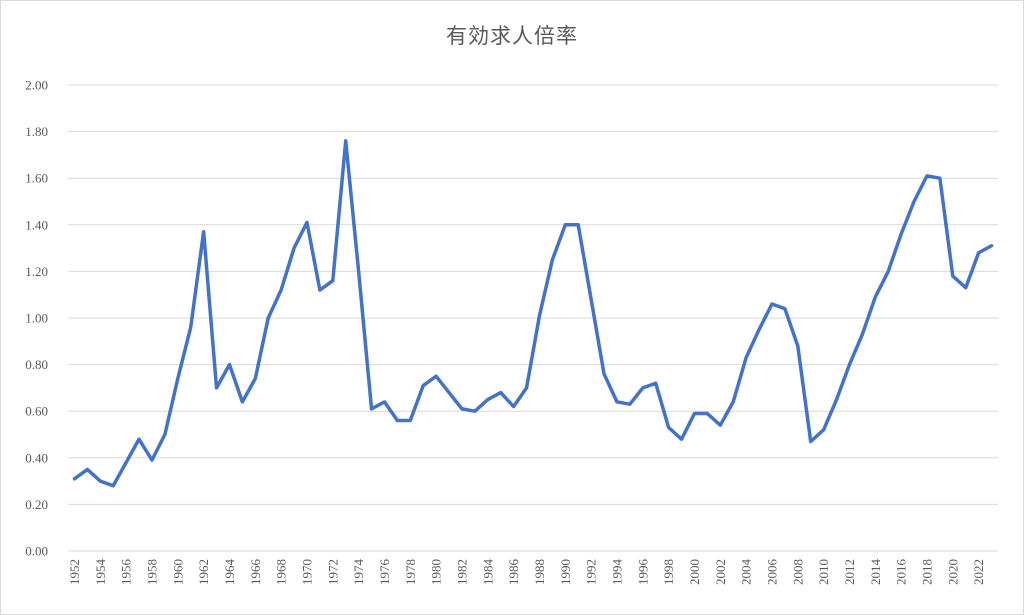 This screenshot has width=1024, height=615. I want to click on x-tick-label: 1982, so click(461, 572).